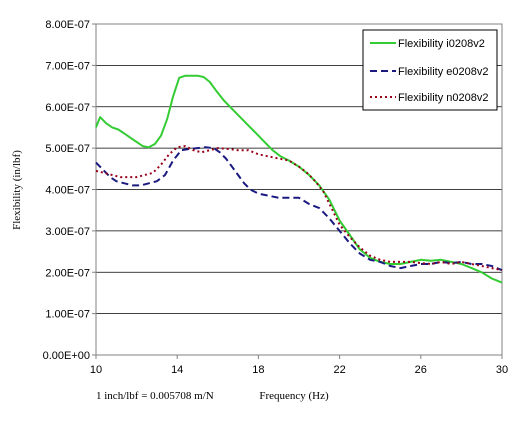 This screenshot has width=524, height=421. Describe the element at coordinates (443, 72) in the screenshot. I see `legend-label-1: Flexibility e0208v2` at that location.